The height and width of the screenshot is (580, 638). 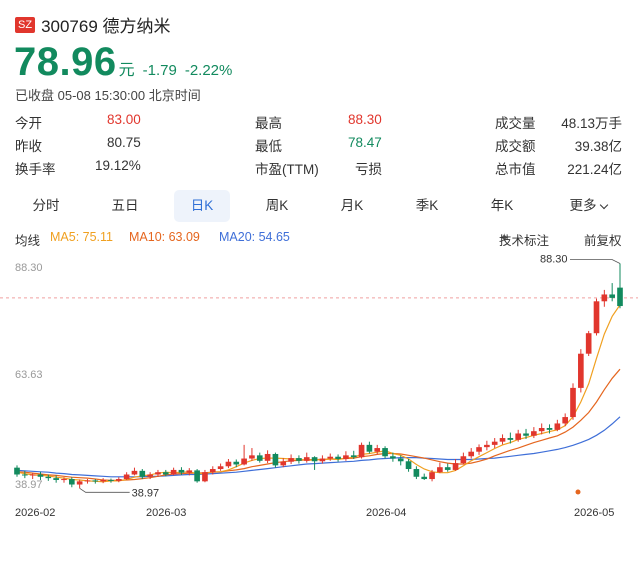 I want to click on stat-value: 亏损, so click(x=368, y=169).